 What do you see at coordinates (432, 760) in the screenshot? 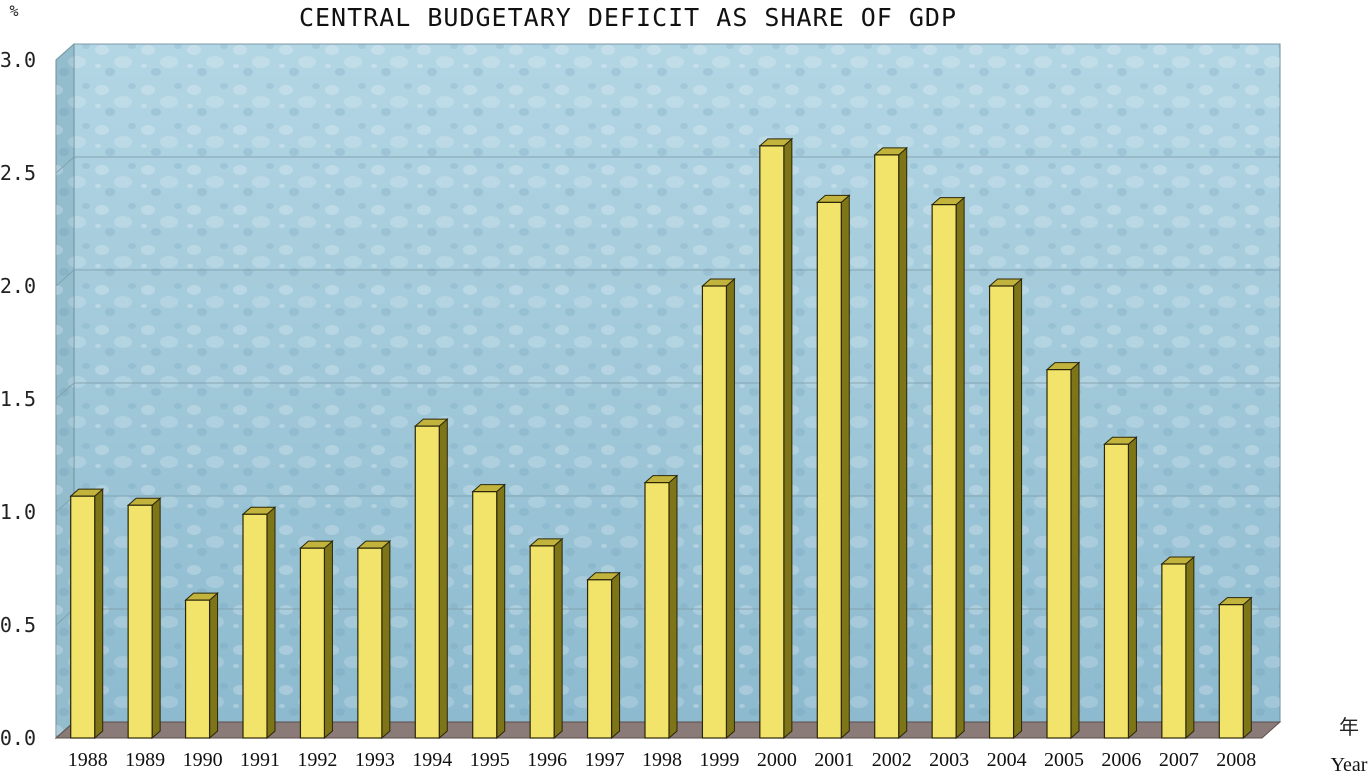
I see `x-tick-label: 1994` at bounding box center [432, 760].